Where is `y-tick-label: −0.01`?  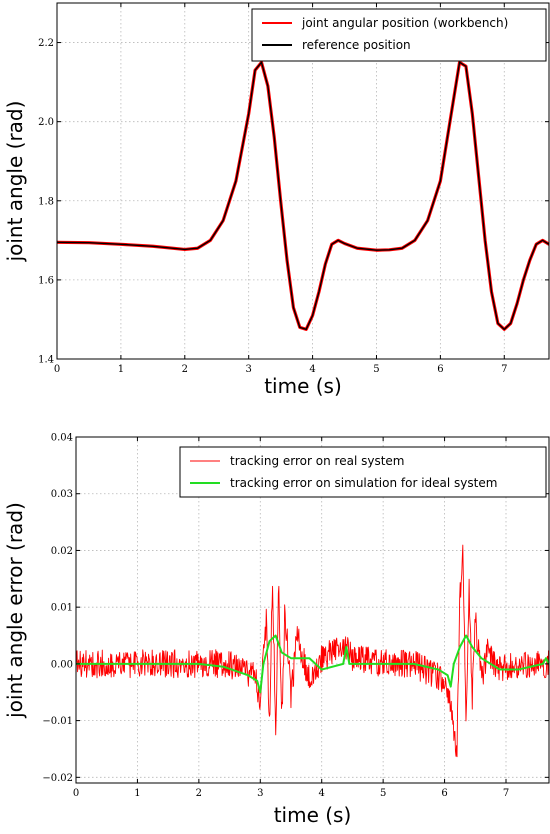 y-tick-label: −0.01 is located at coordinates (57, 721).